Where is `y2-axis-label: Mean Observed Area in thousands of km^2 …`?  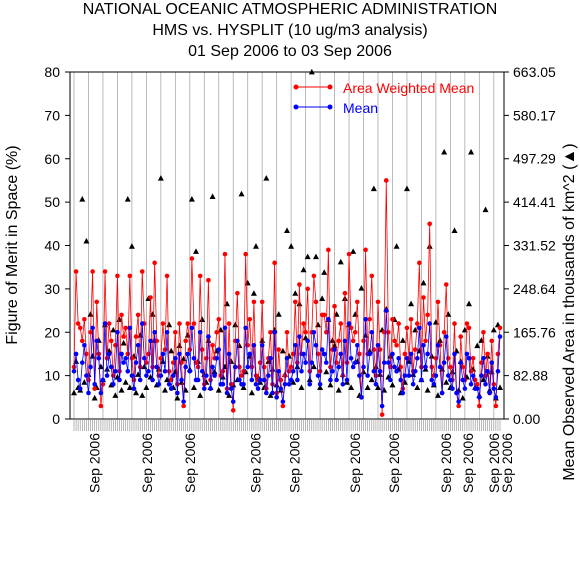 y2-axis-label: Mean Observed Area in thousands of km^2 … is located at coordinates (569, 311).